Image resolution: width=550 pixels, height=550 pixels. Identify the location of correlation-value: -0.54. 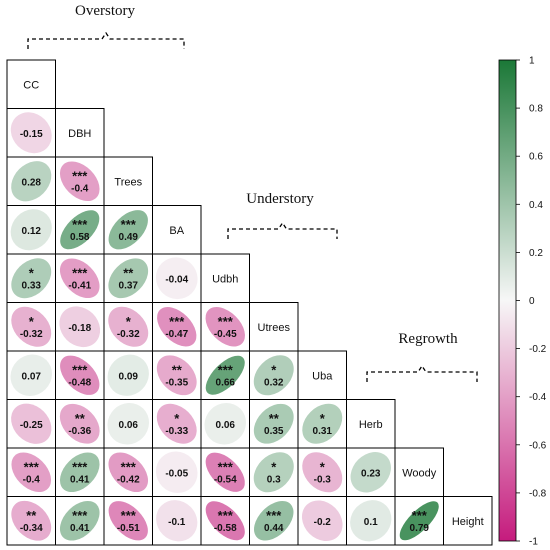
(225, 479).